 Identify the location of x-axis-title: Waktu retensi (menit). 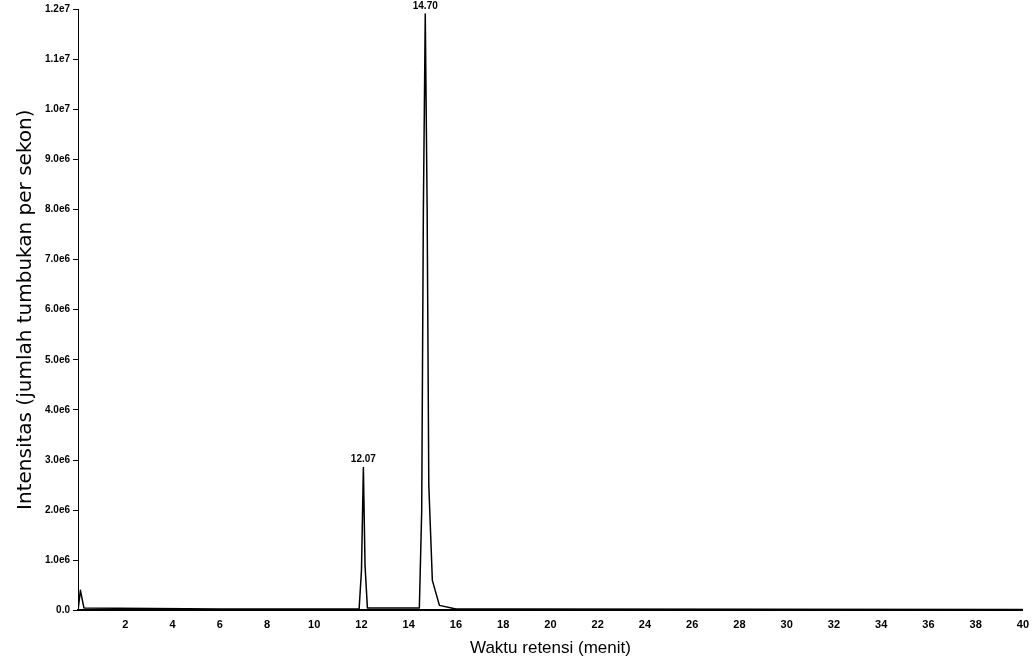
(550, 648).